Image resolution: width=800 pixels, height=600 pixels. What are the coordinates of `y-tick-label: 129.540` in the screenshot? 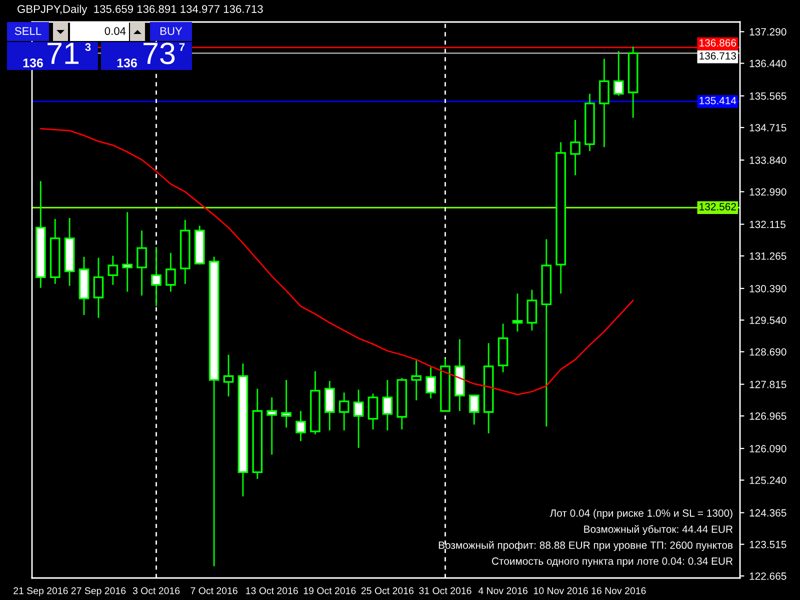 It's located at (768, 320).